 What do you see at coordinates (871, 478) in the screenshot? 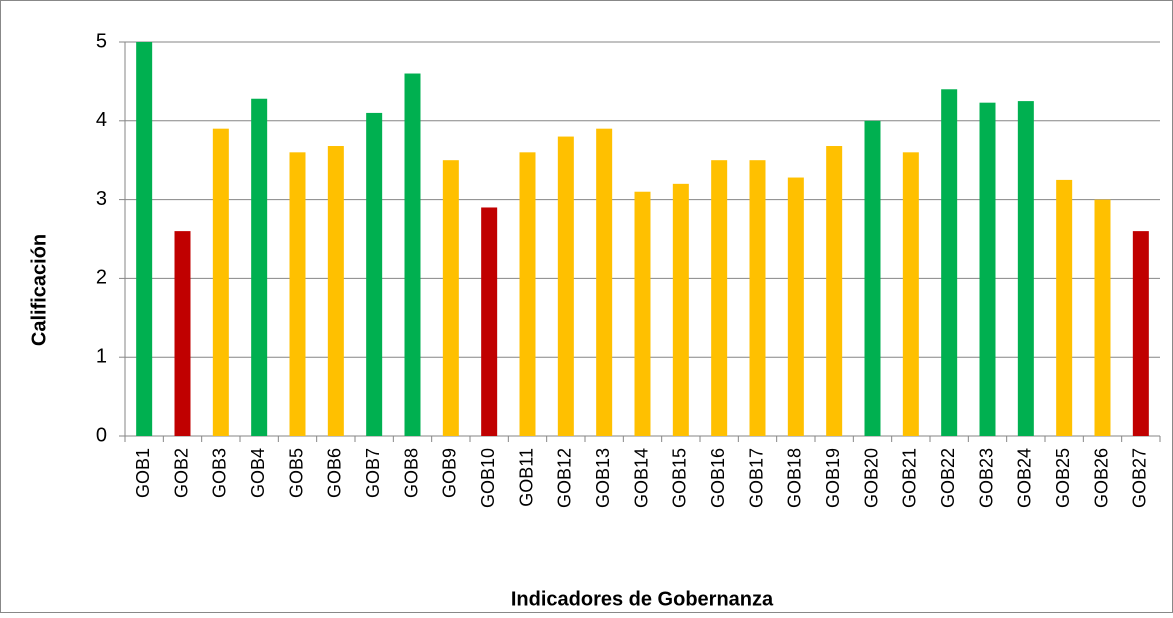
I see `x-tick-label: GOB20` at bounding box center [871, 478].